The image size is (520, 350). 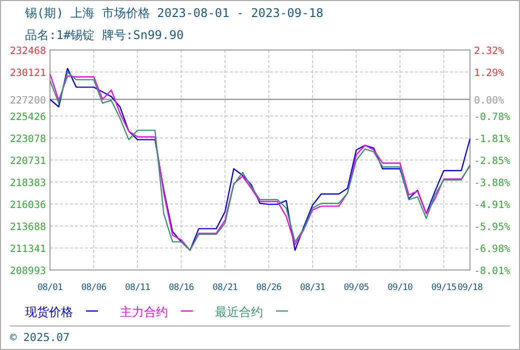 I want to click on x-tick-label: 09/18, so click(x=470, y=288).